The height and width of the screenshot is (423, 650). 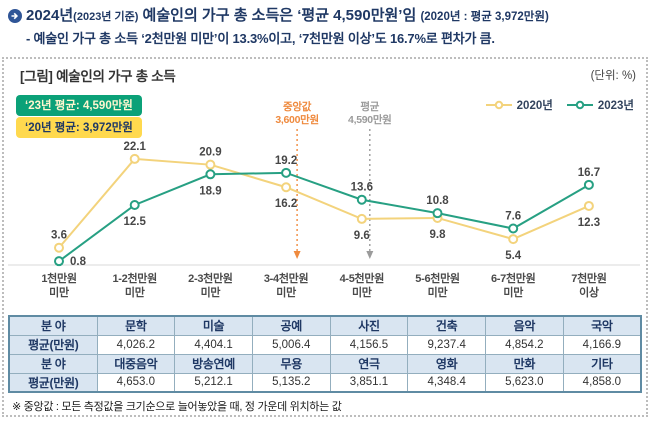 I want to click on x-axis-label: 7천만원 이상, so click(x=588, y=285).